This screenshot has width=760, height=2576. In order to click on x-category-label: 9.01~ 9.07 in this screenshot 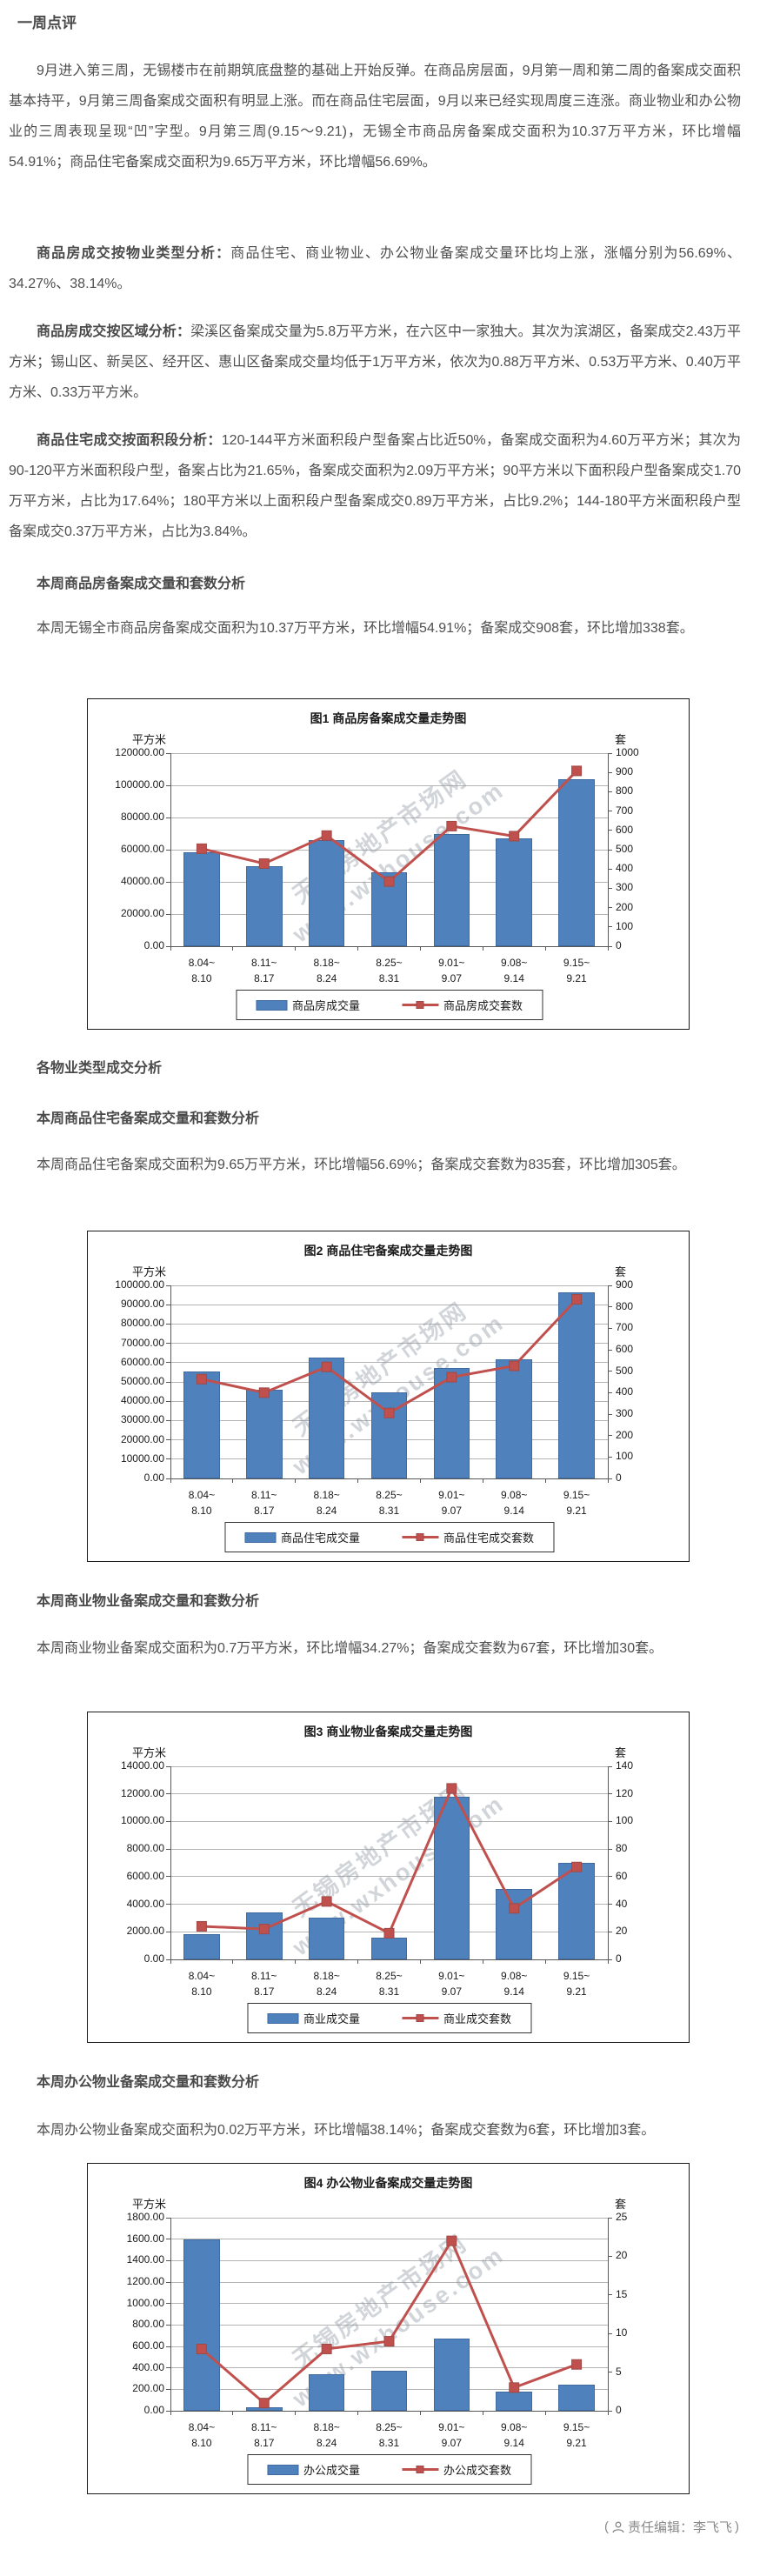, I will do `click(451, 1502)`.